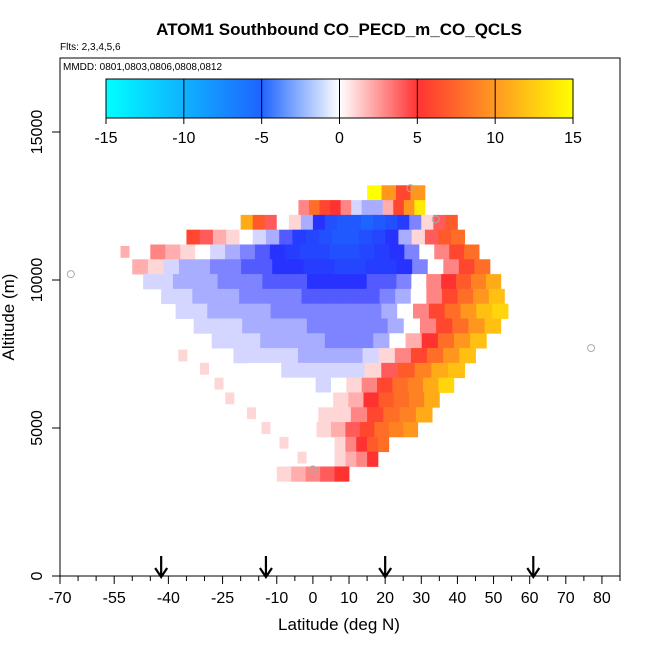 Image resolution: width=650 pixels, height=650 pixels. I want to click on chart-title: ATOM1 Southbound CO_PECD_m_CO_QCLS, so click(339, 29).